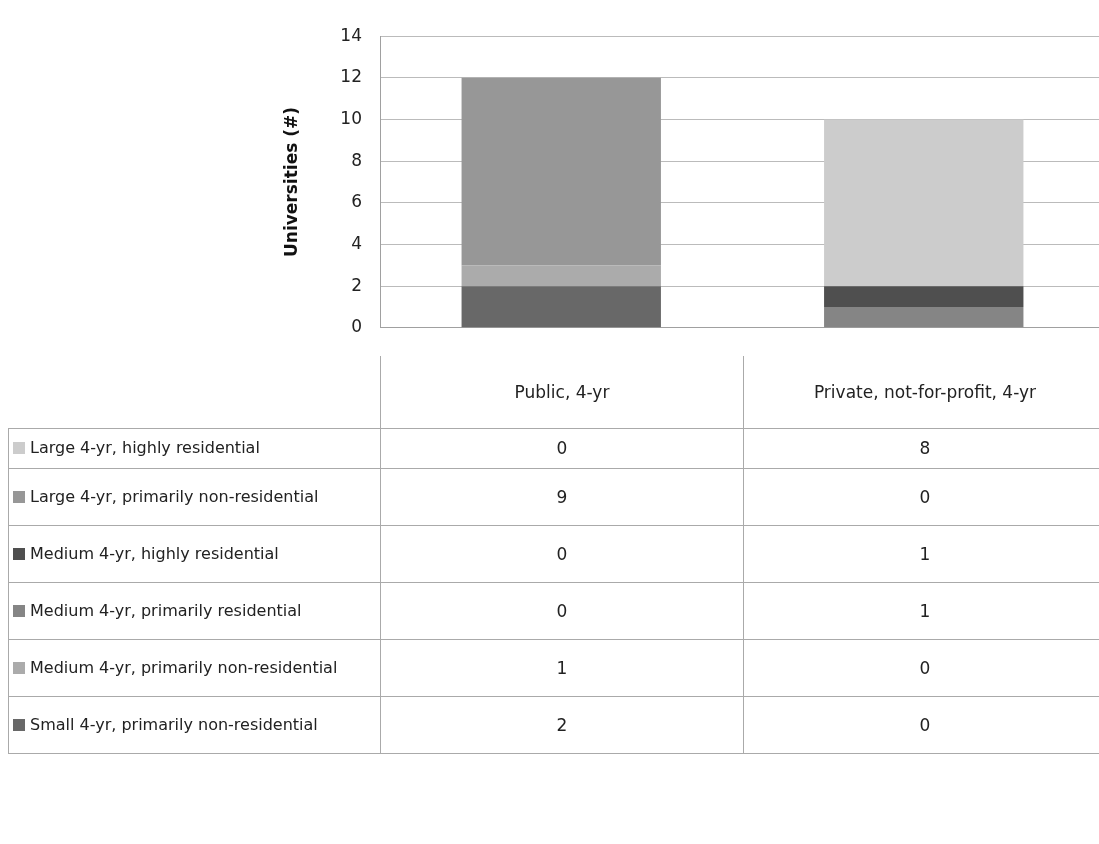 The image size is (1099, 844). What do you see at coordinates (174, 724) in the screenshot?
I see `legend-label: Small 4-yr, primarily non-residential` at bounding box center [174, 724].